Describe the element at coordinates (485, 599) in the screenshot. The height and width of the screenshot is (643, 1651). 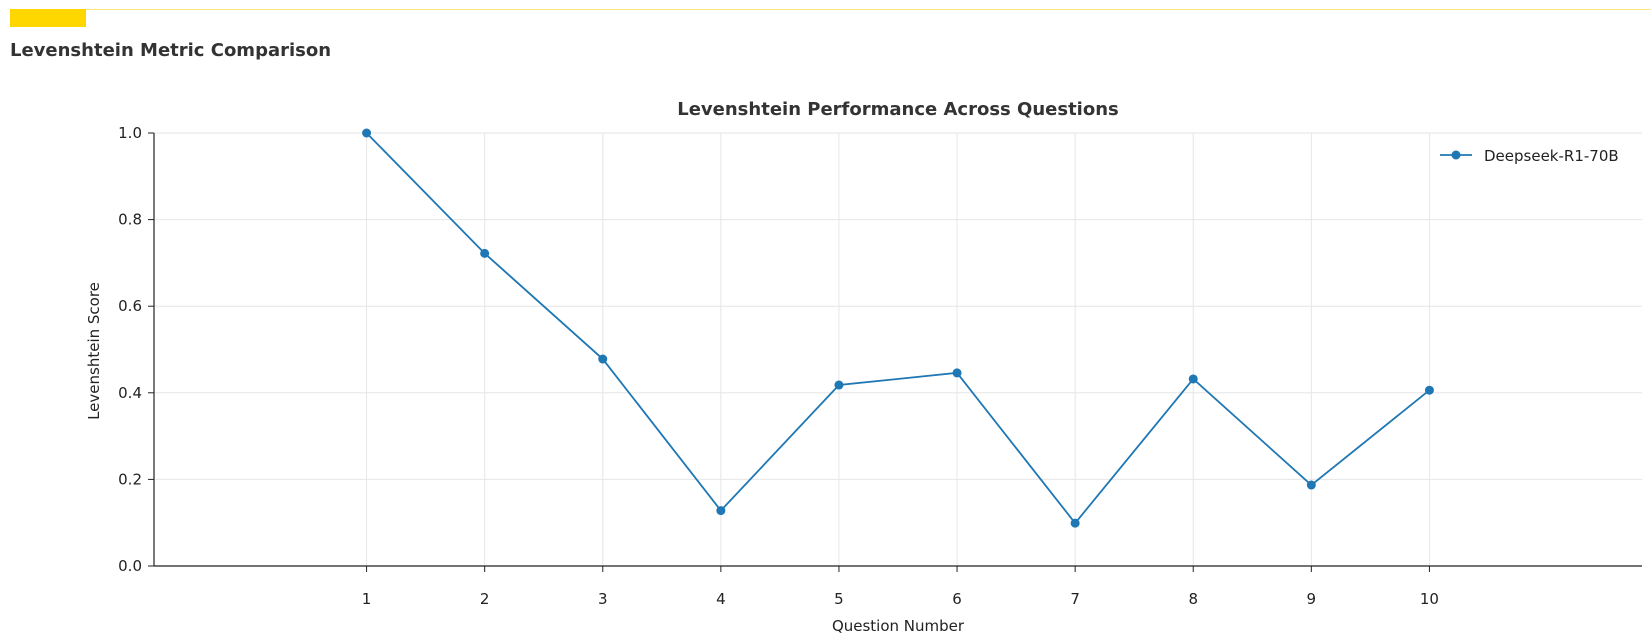
I see `x-tick-label: 2` at that location.